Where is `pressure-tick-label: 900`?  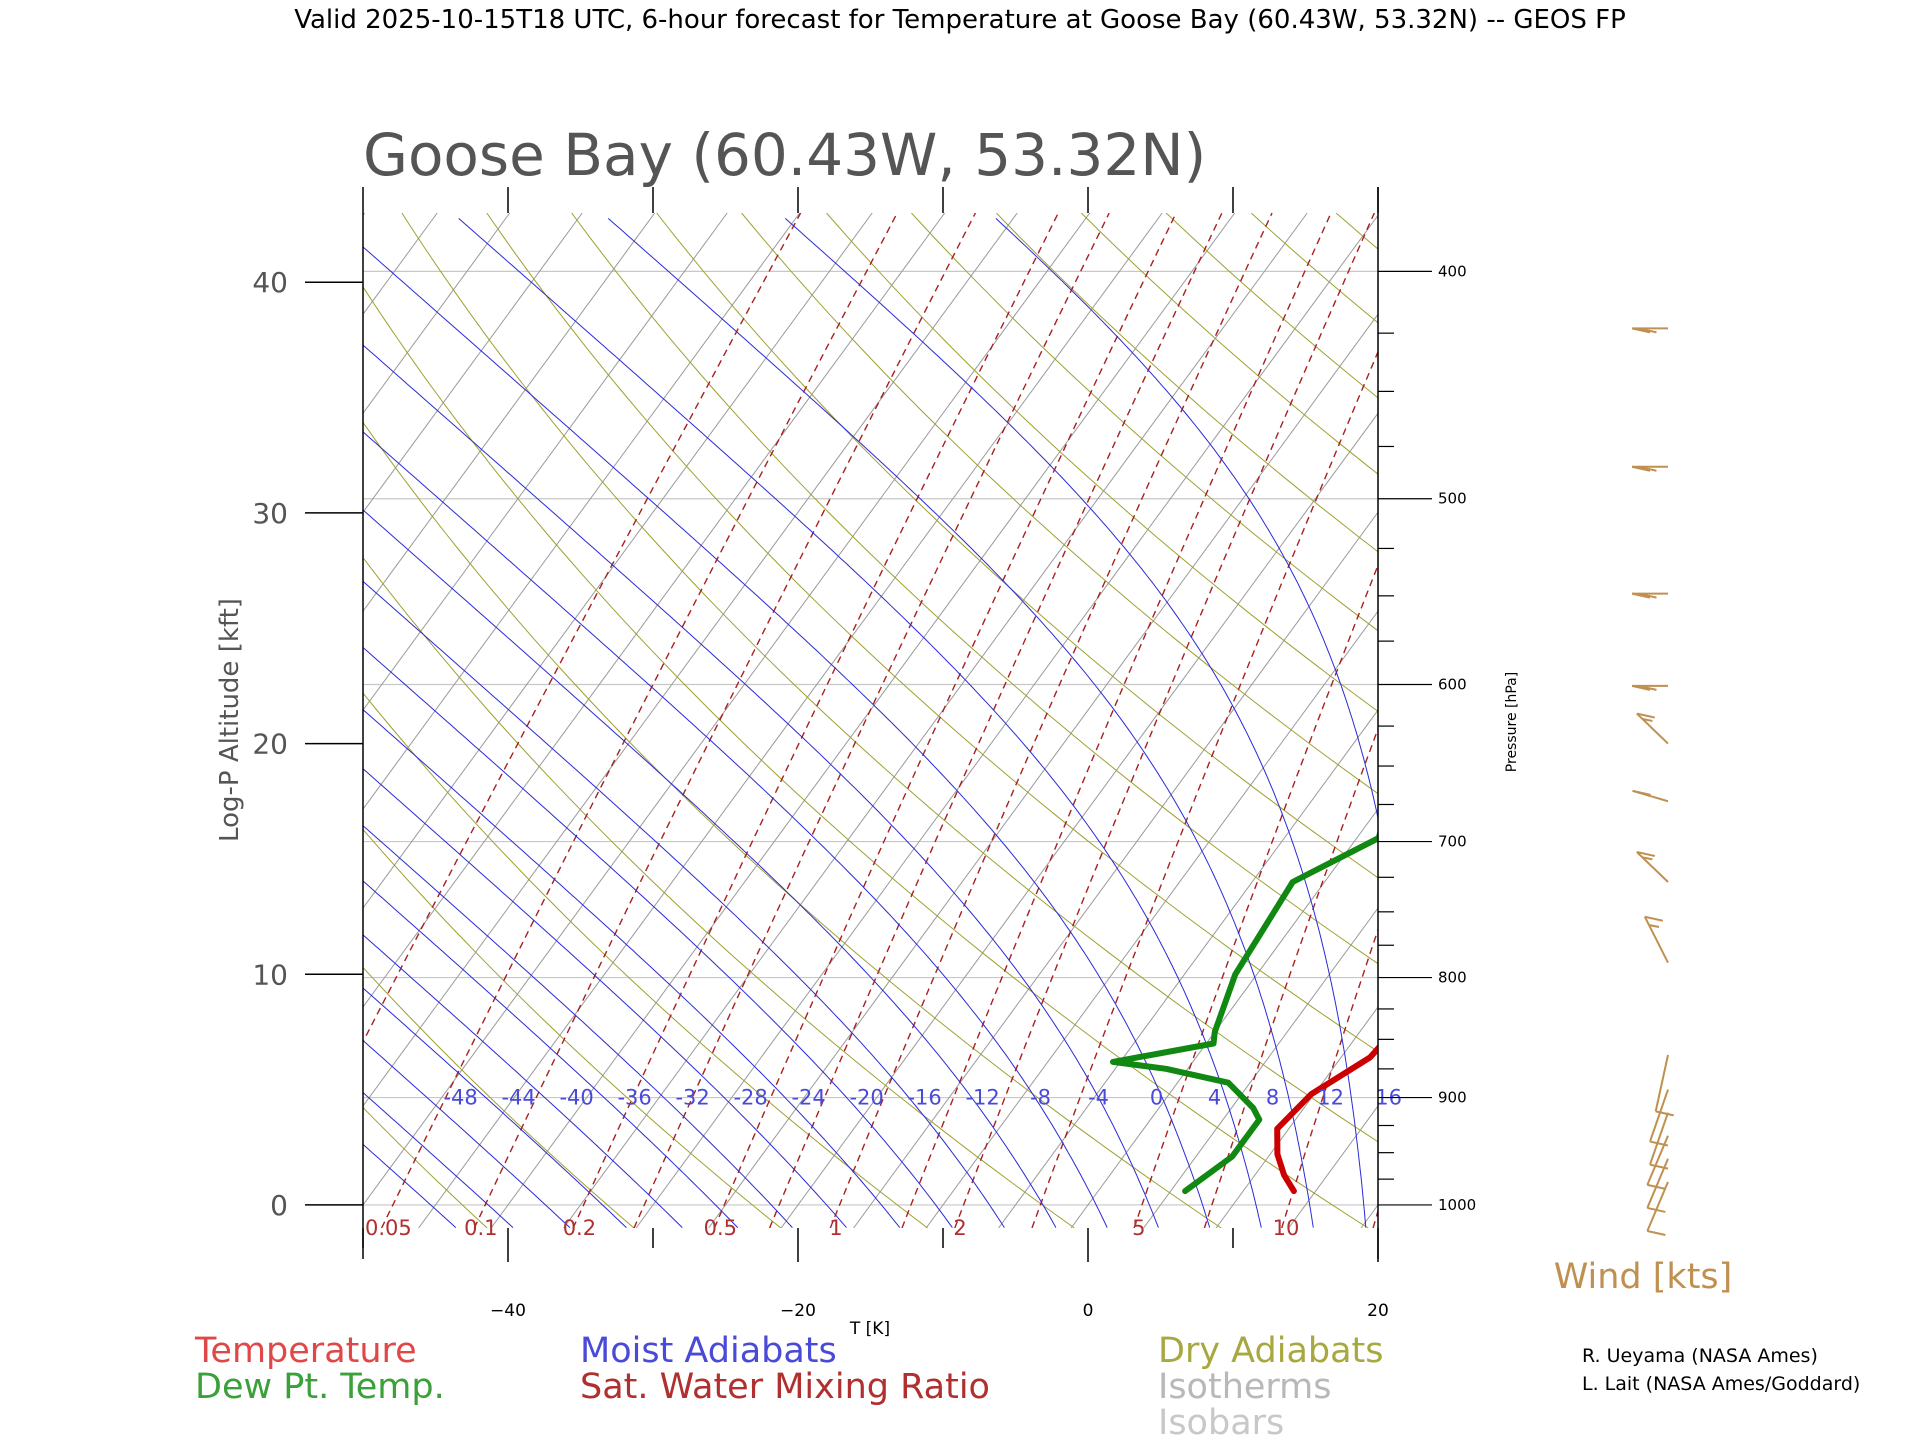 pressure-tick-label: 900 is located at coordinates (1452, 1098).